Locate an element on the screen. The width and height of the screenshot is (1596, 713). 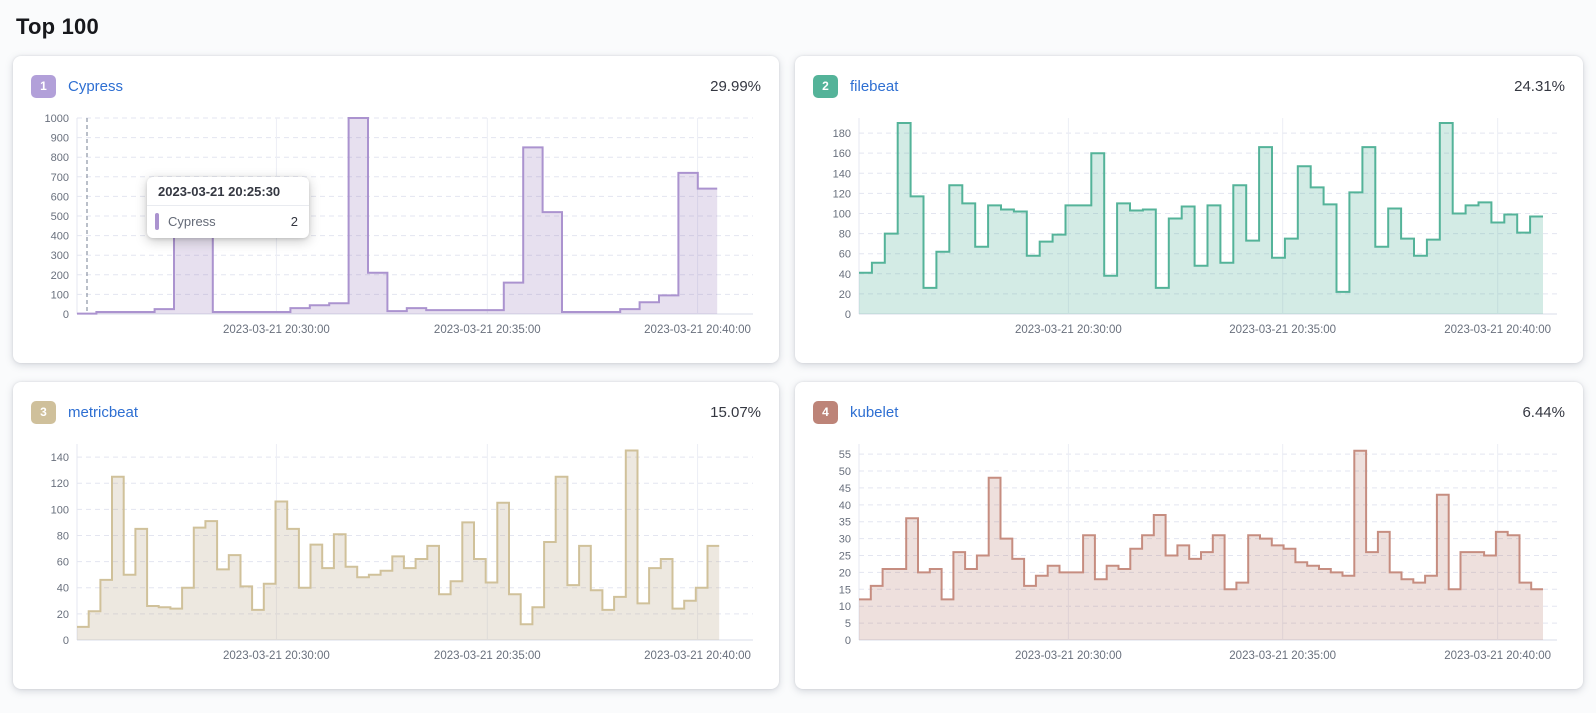
svg-text: 5 is located at coordinates (848, 624).